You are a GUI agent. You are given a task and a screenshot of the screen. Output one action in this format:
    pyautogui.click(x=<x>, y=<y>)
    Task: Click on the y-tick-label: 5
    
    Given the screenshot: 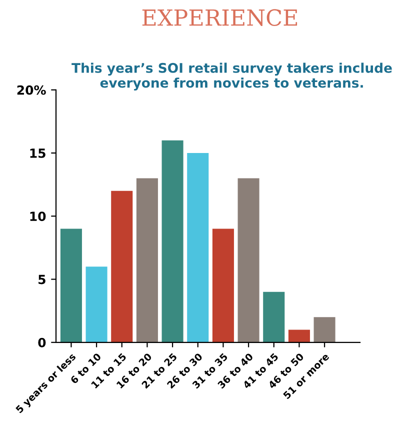 What is the action you would take?
    pyautogui.click(x=42, y=279)
    